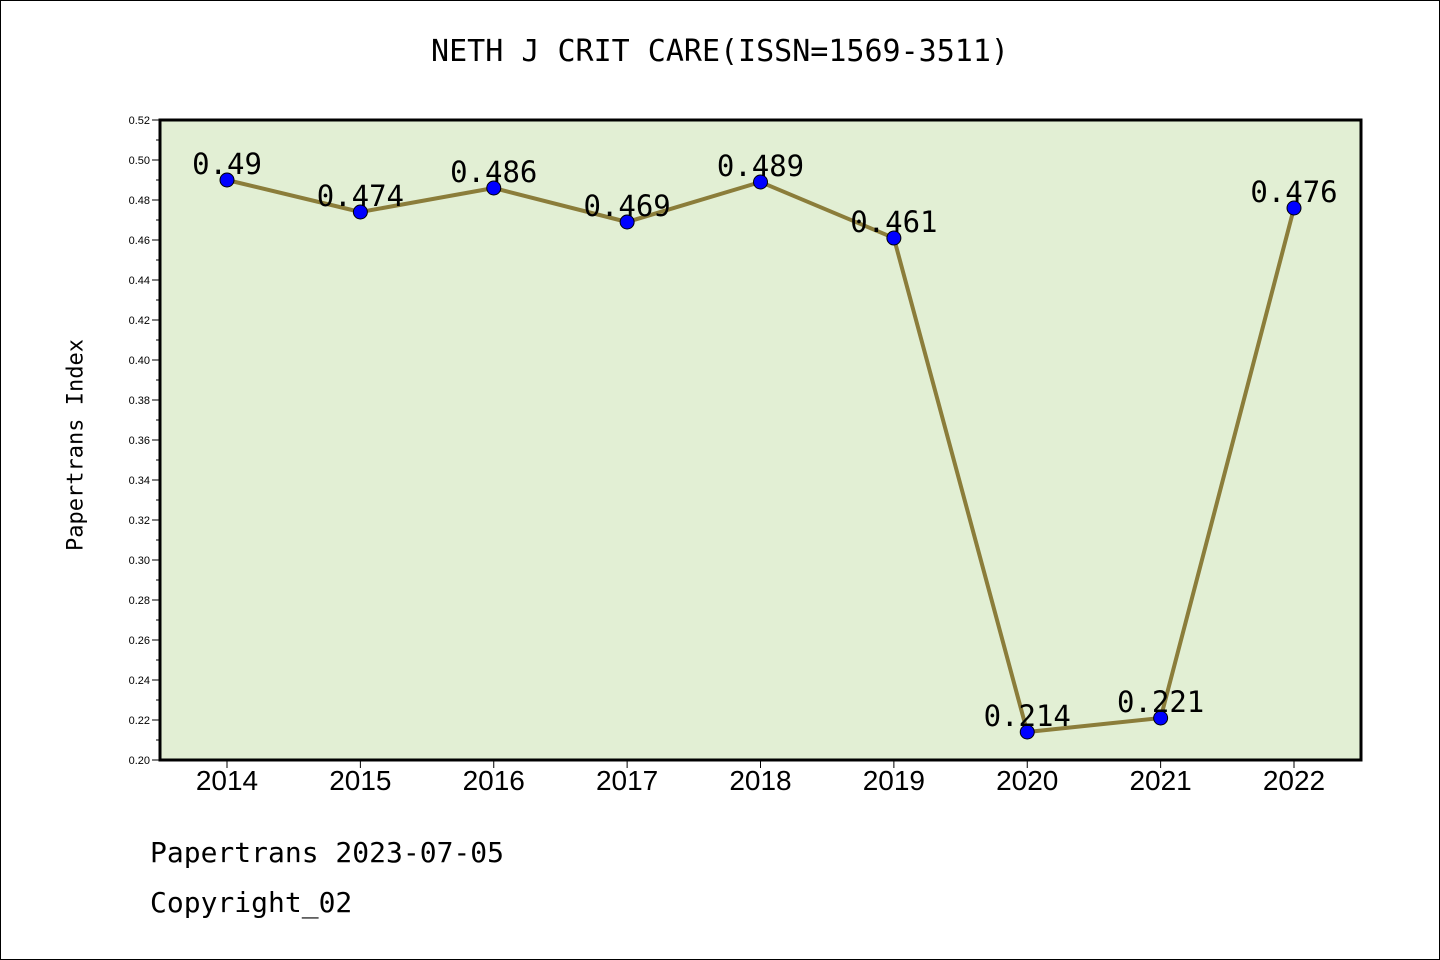  Describe the element at coordinates (720, 51) in the screenshot. I see `chart-title: NETH J CRIT CARE(ISSN=1569-3511)` at that location.